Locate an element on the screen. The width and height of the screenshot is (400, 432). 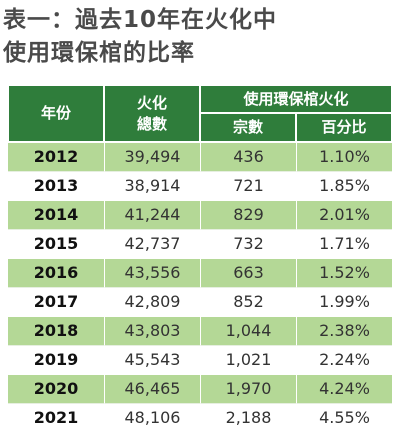
cell-cremation-total: 42,737 is located at coordinates (152, 243).